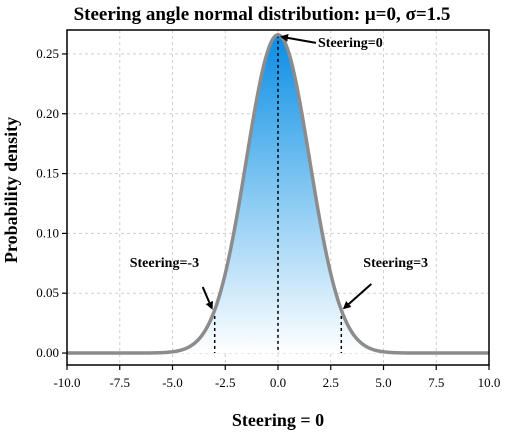 The height and width of the screenshot is (441, 512). What do you see at coordinates (47, 173) in the screenshot?
I see `y-tick-label: 0.15` at bounding box center [47, 173].